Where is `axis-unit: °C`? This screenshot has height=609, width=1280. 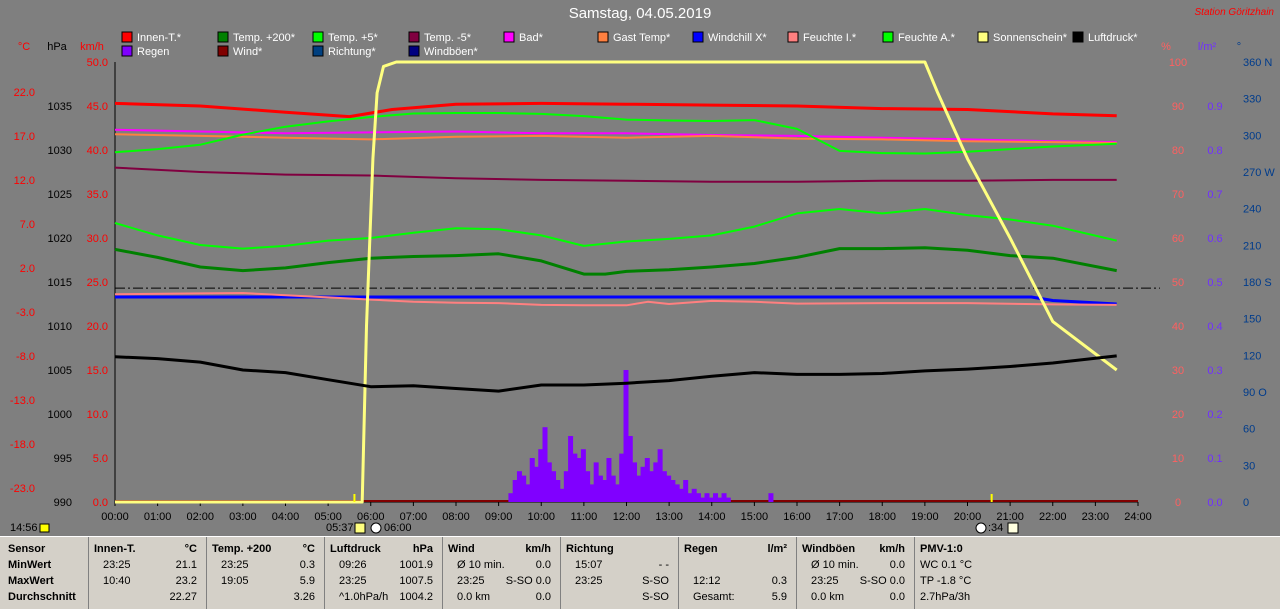
axis-unit: °C is located at coordinates (24, 47).